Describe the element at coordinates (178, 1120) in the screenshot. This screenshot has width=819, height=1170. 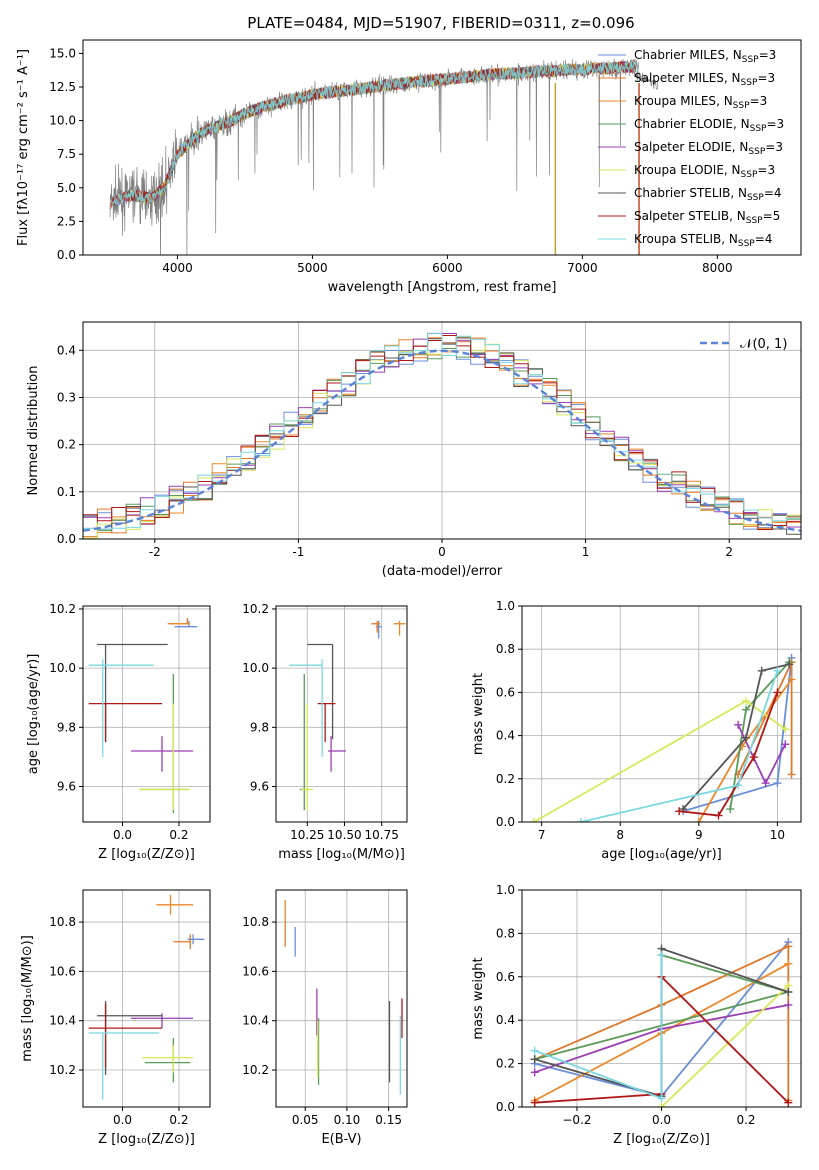
I see `x-tick-label: 0.2` at that location.